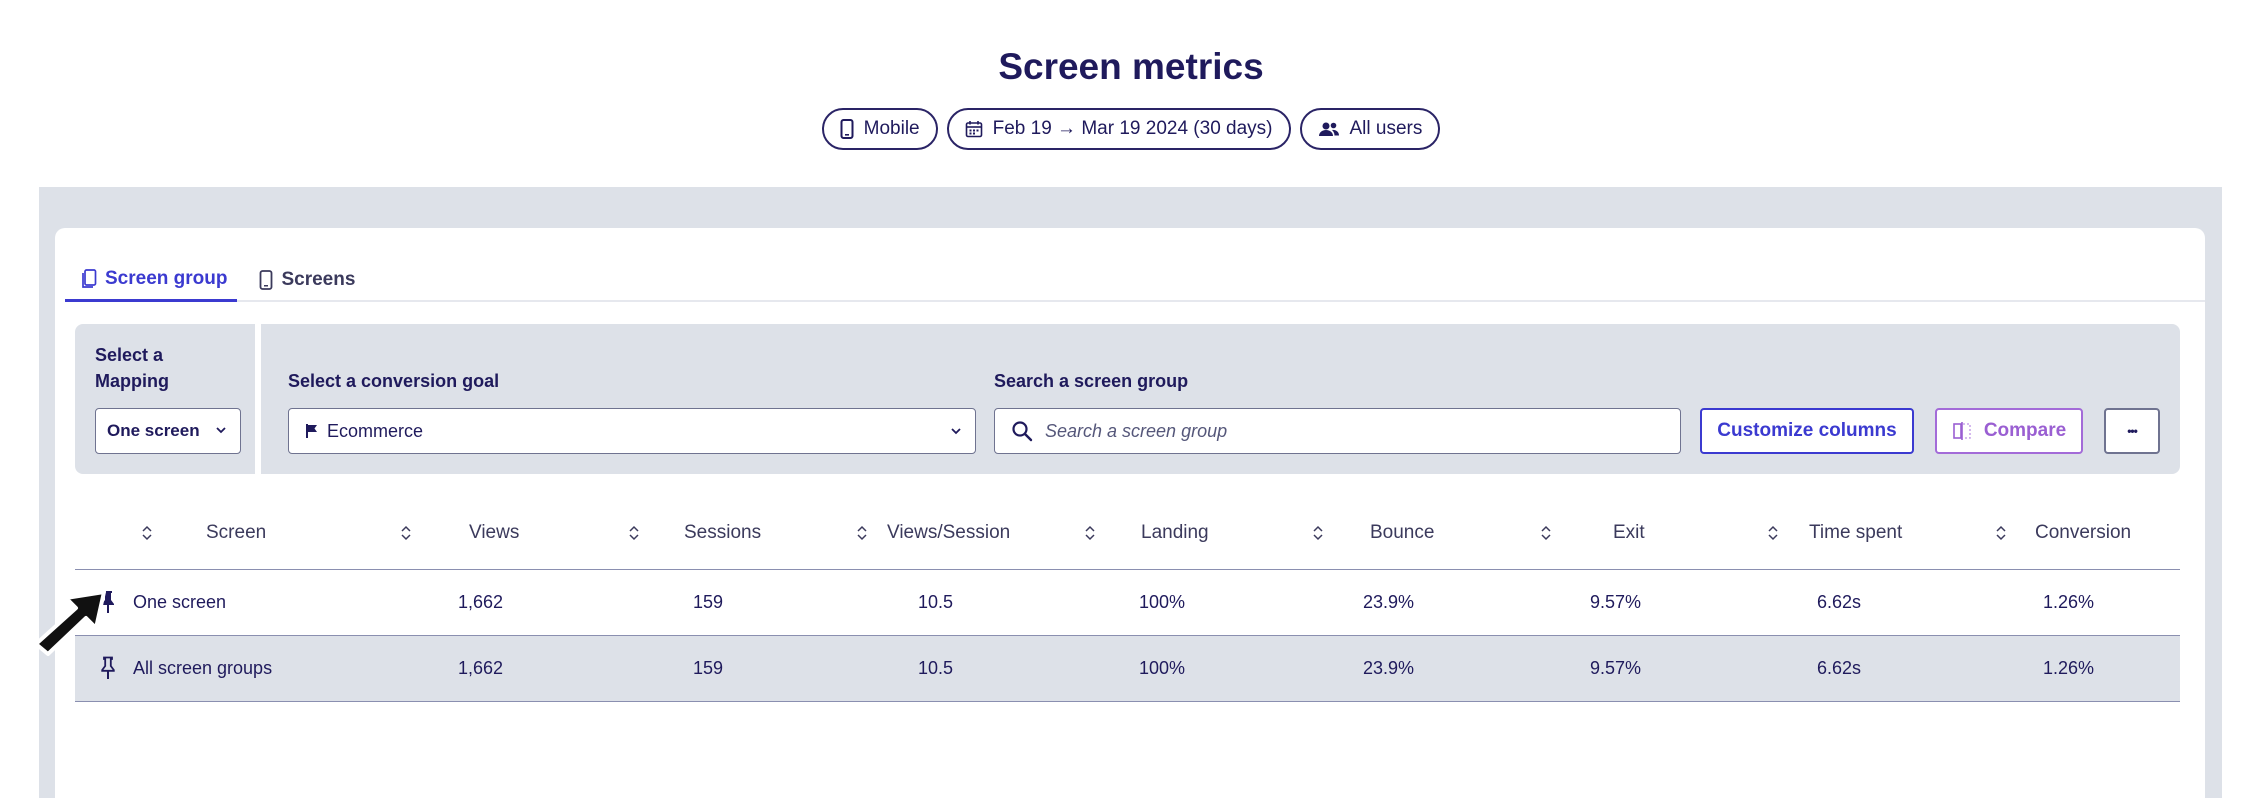 This screenshot has width=2262, height=798. I want to click on device-filter-pill: Mobile, so click(879, 129).